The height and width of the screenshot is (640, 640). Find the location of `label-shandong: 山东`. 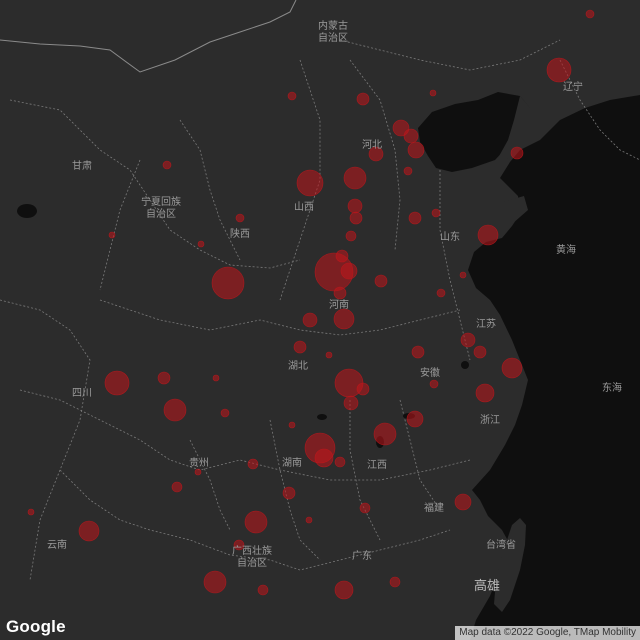

label-shandong: 山东 is located at coordinates (450, 237).